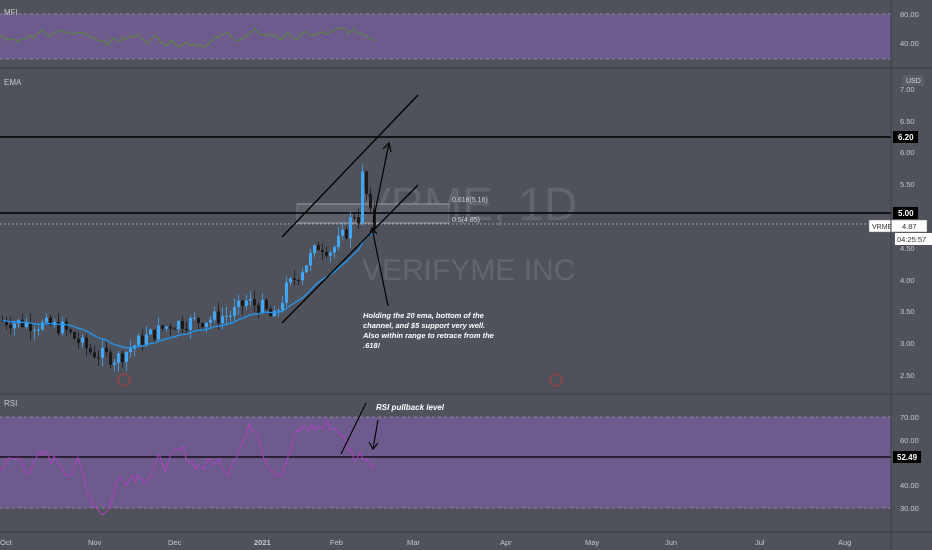  What do you see at coordinates (428, 335) in the screenshot?
I see `note-line-3: Also within range to retrace from the` at bounding box center [428, 335].